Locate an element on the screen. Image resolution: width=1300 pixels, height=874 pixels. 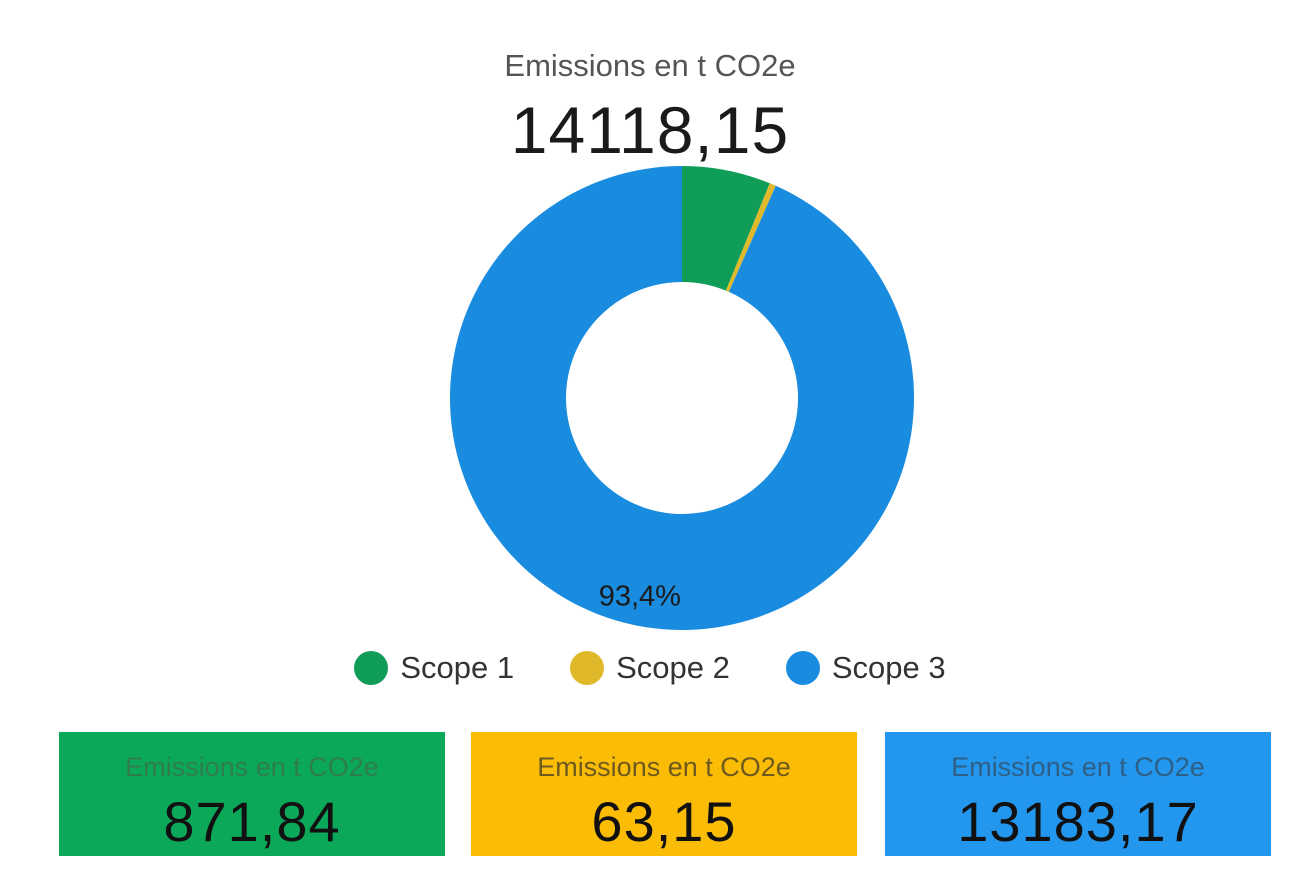
legend-label-scope-1: Scope 1 is located at coordinates (457, 667).